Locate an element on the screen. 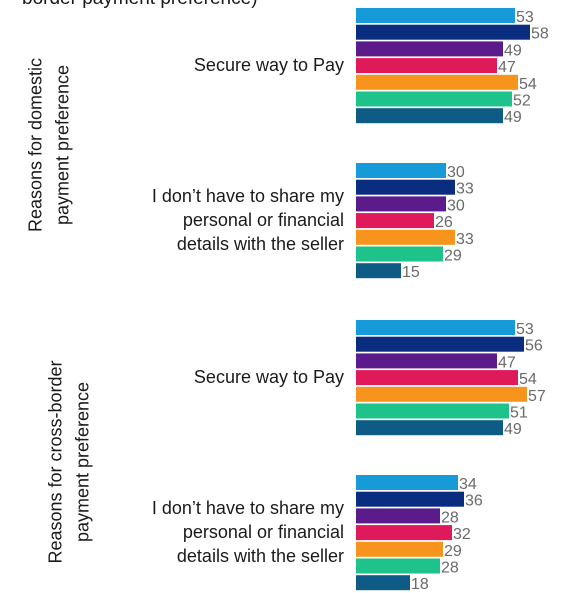  value-label-1-1-2: 28 is located at coordinates (450, 517).